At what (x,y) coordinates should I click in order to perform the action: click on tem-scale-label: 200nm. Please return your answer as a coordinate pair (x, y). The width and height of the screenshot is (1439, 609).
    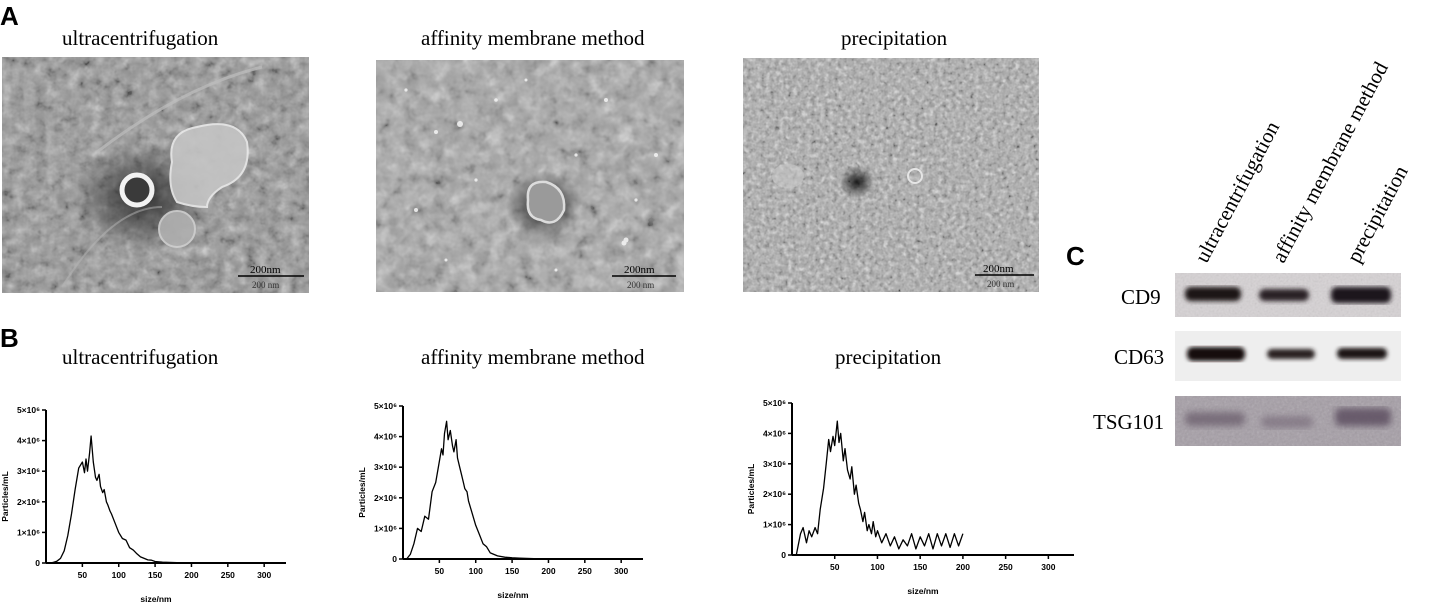
    Looking at the image, I should click on (265, 270).